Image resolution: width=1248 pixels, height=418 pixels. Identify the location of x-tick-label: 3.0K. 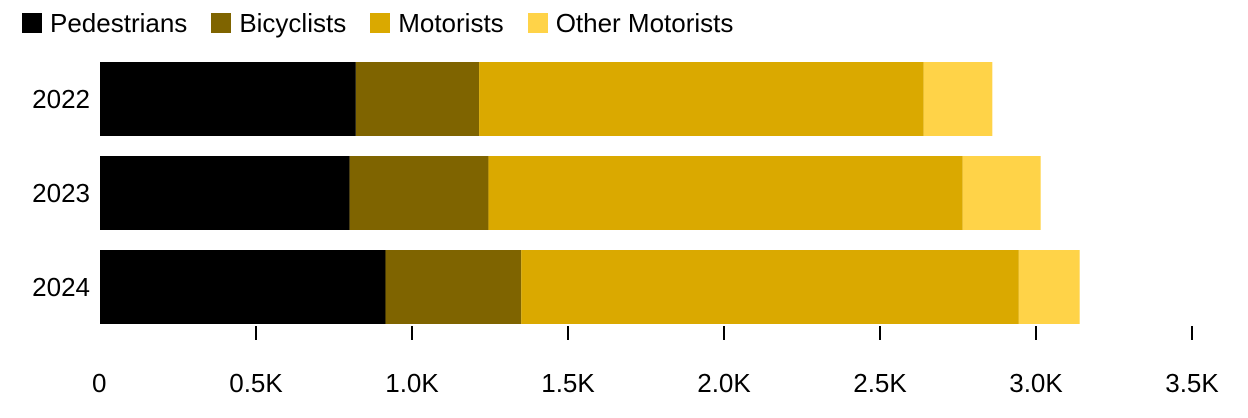
(1036, 383).